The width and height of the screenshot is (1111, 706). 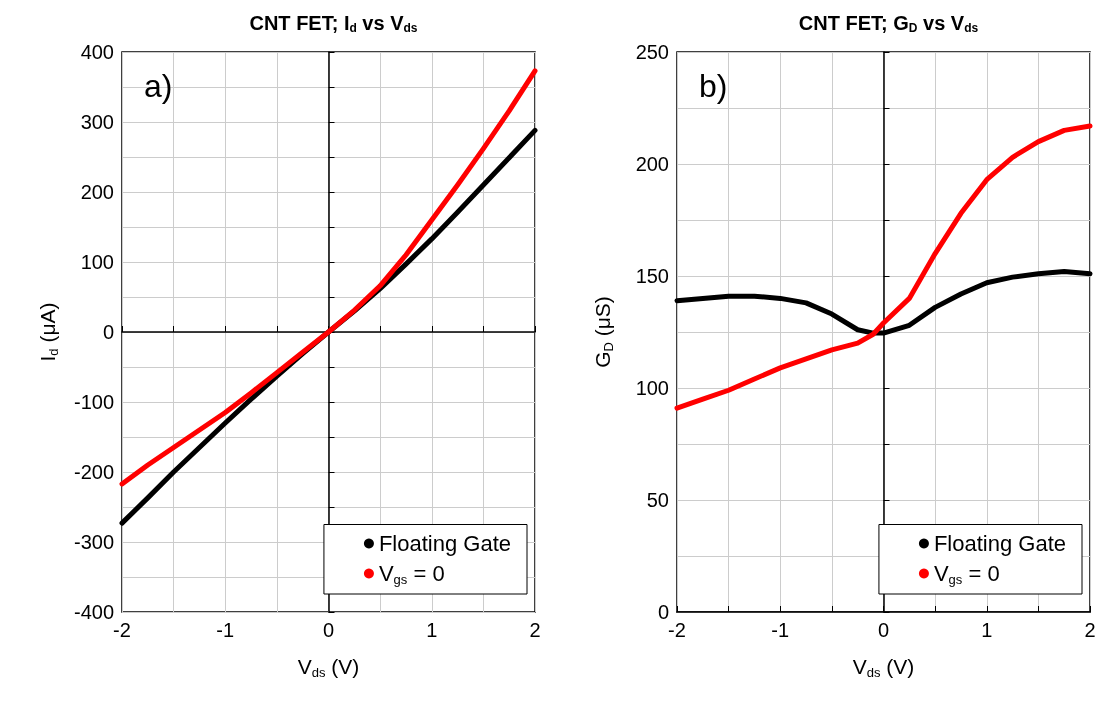 I want to click on y-tick-label: -100, so click(x=93, y=402).